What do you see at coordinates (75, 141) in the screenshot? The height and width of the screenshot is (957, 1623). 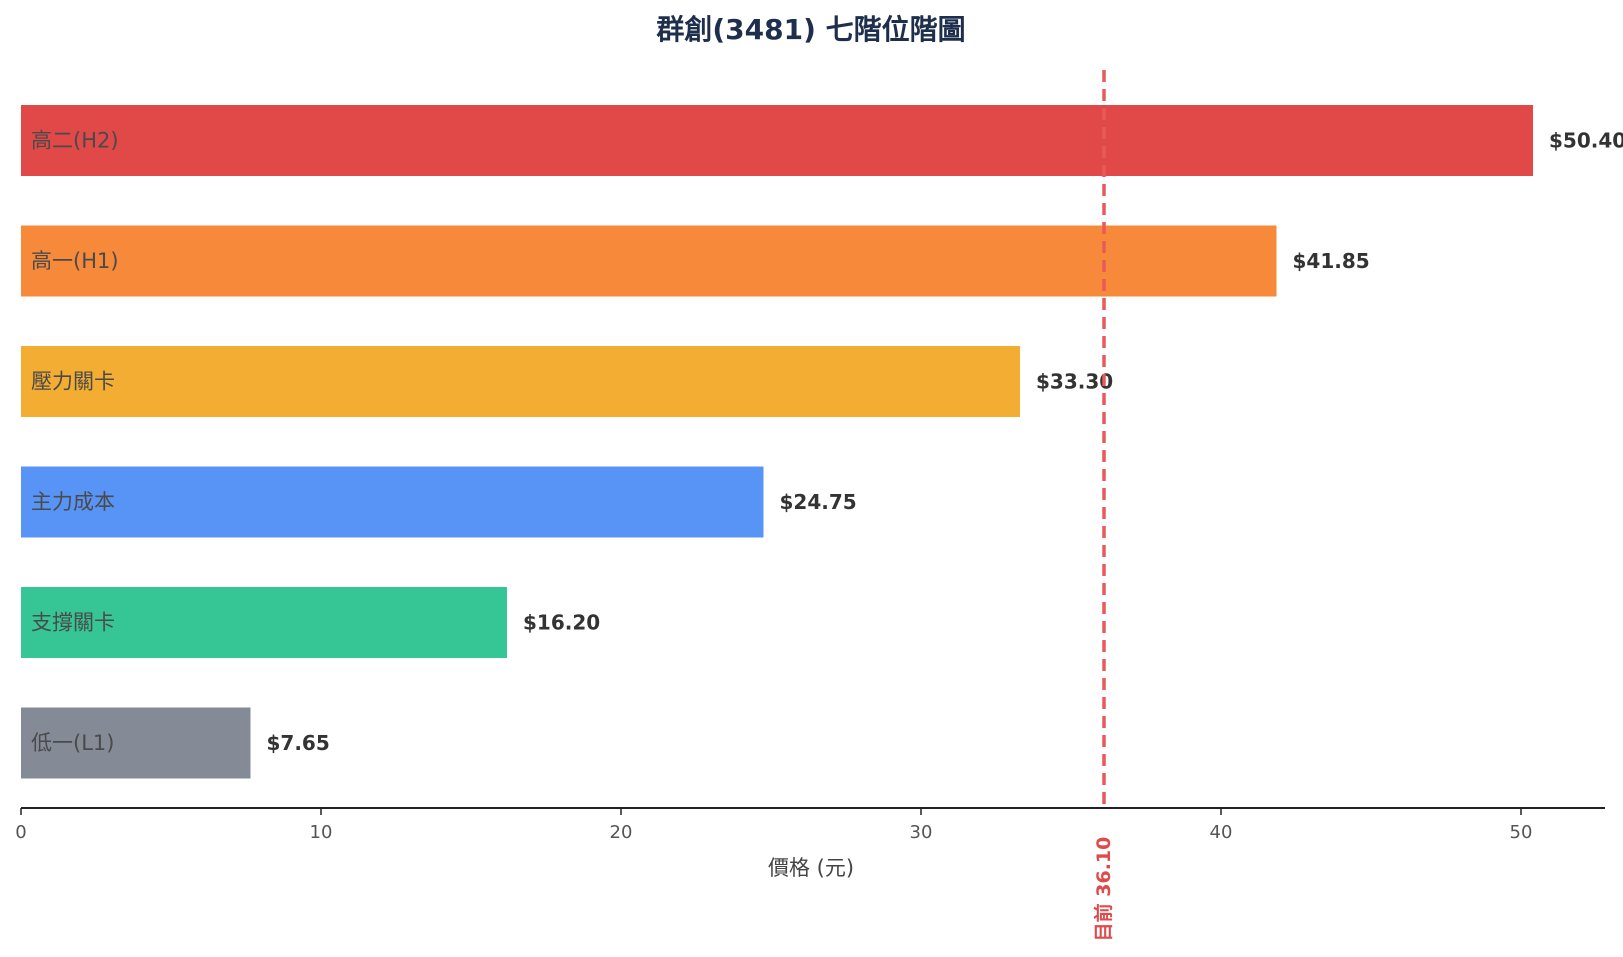 I see `bar-category-label-0: 高二(H2)` at bounding box center [75, 141].